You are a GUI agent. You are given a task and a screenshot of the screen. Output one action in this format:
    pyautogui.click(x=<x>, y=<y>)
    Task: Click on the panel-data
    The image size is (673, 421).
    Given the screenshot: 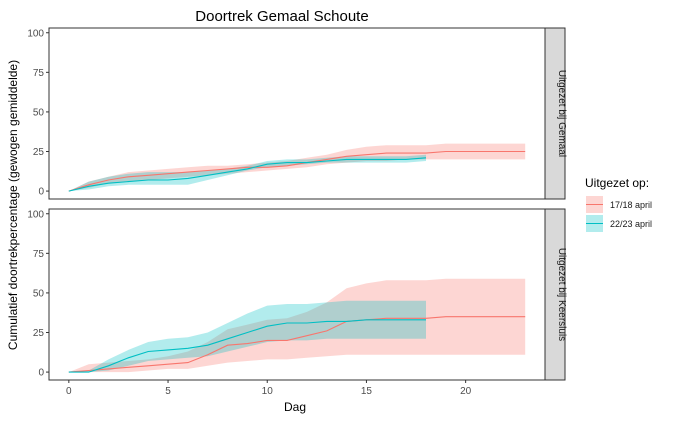 What is the action you would take?
    pyautogui.click(x=297, y=167)
    